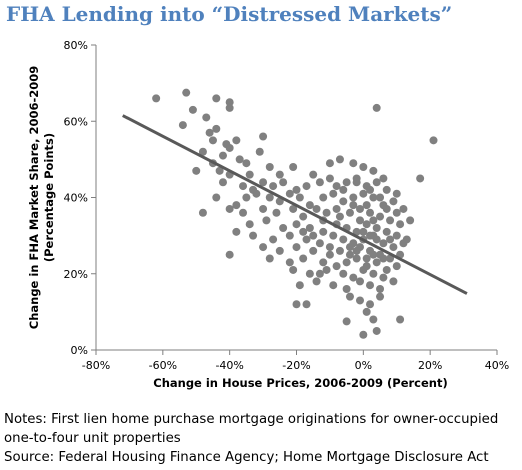 The height and width of the screenshot is (470, 522). Describe the element at coordinates (76, 274) in the screenshot. I see `y-tick-label: 20%` at that location.